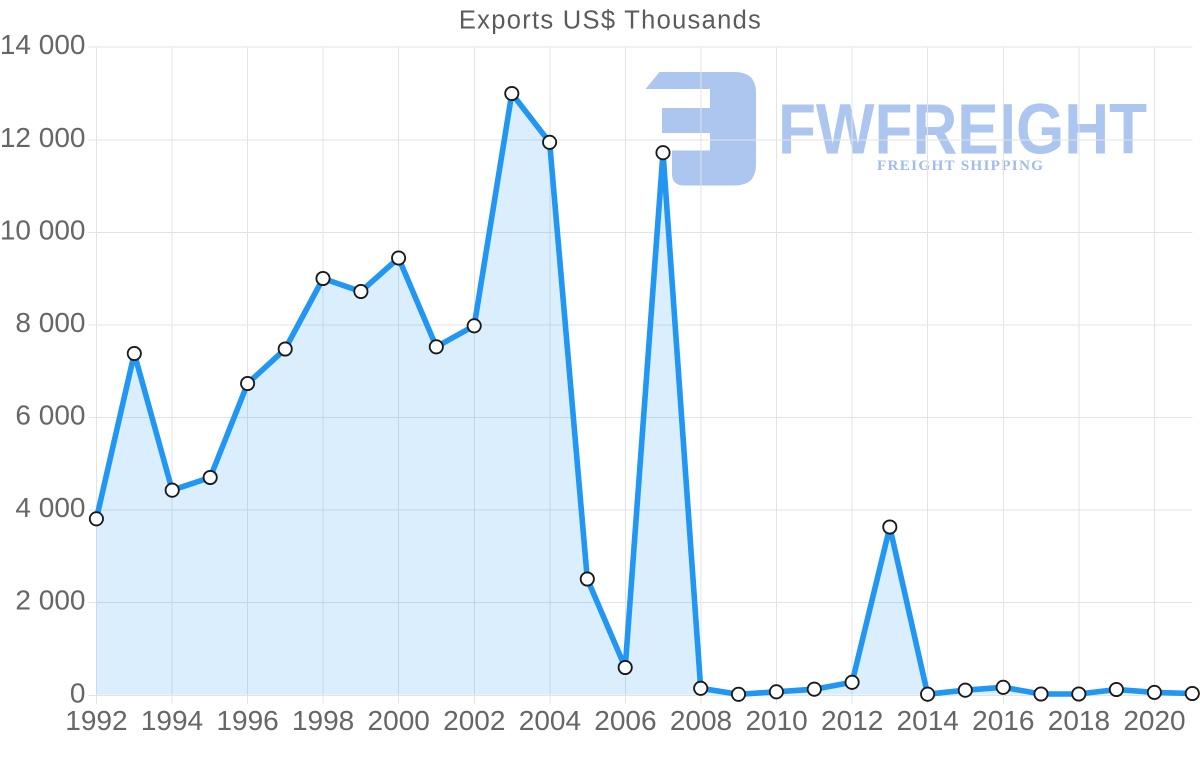  Describe the element at coordinates (50, 507) in the screenshot. I see `svg-text: 4 000` at that location.